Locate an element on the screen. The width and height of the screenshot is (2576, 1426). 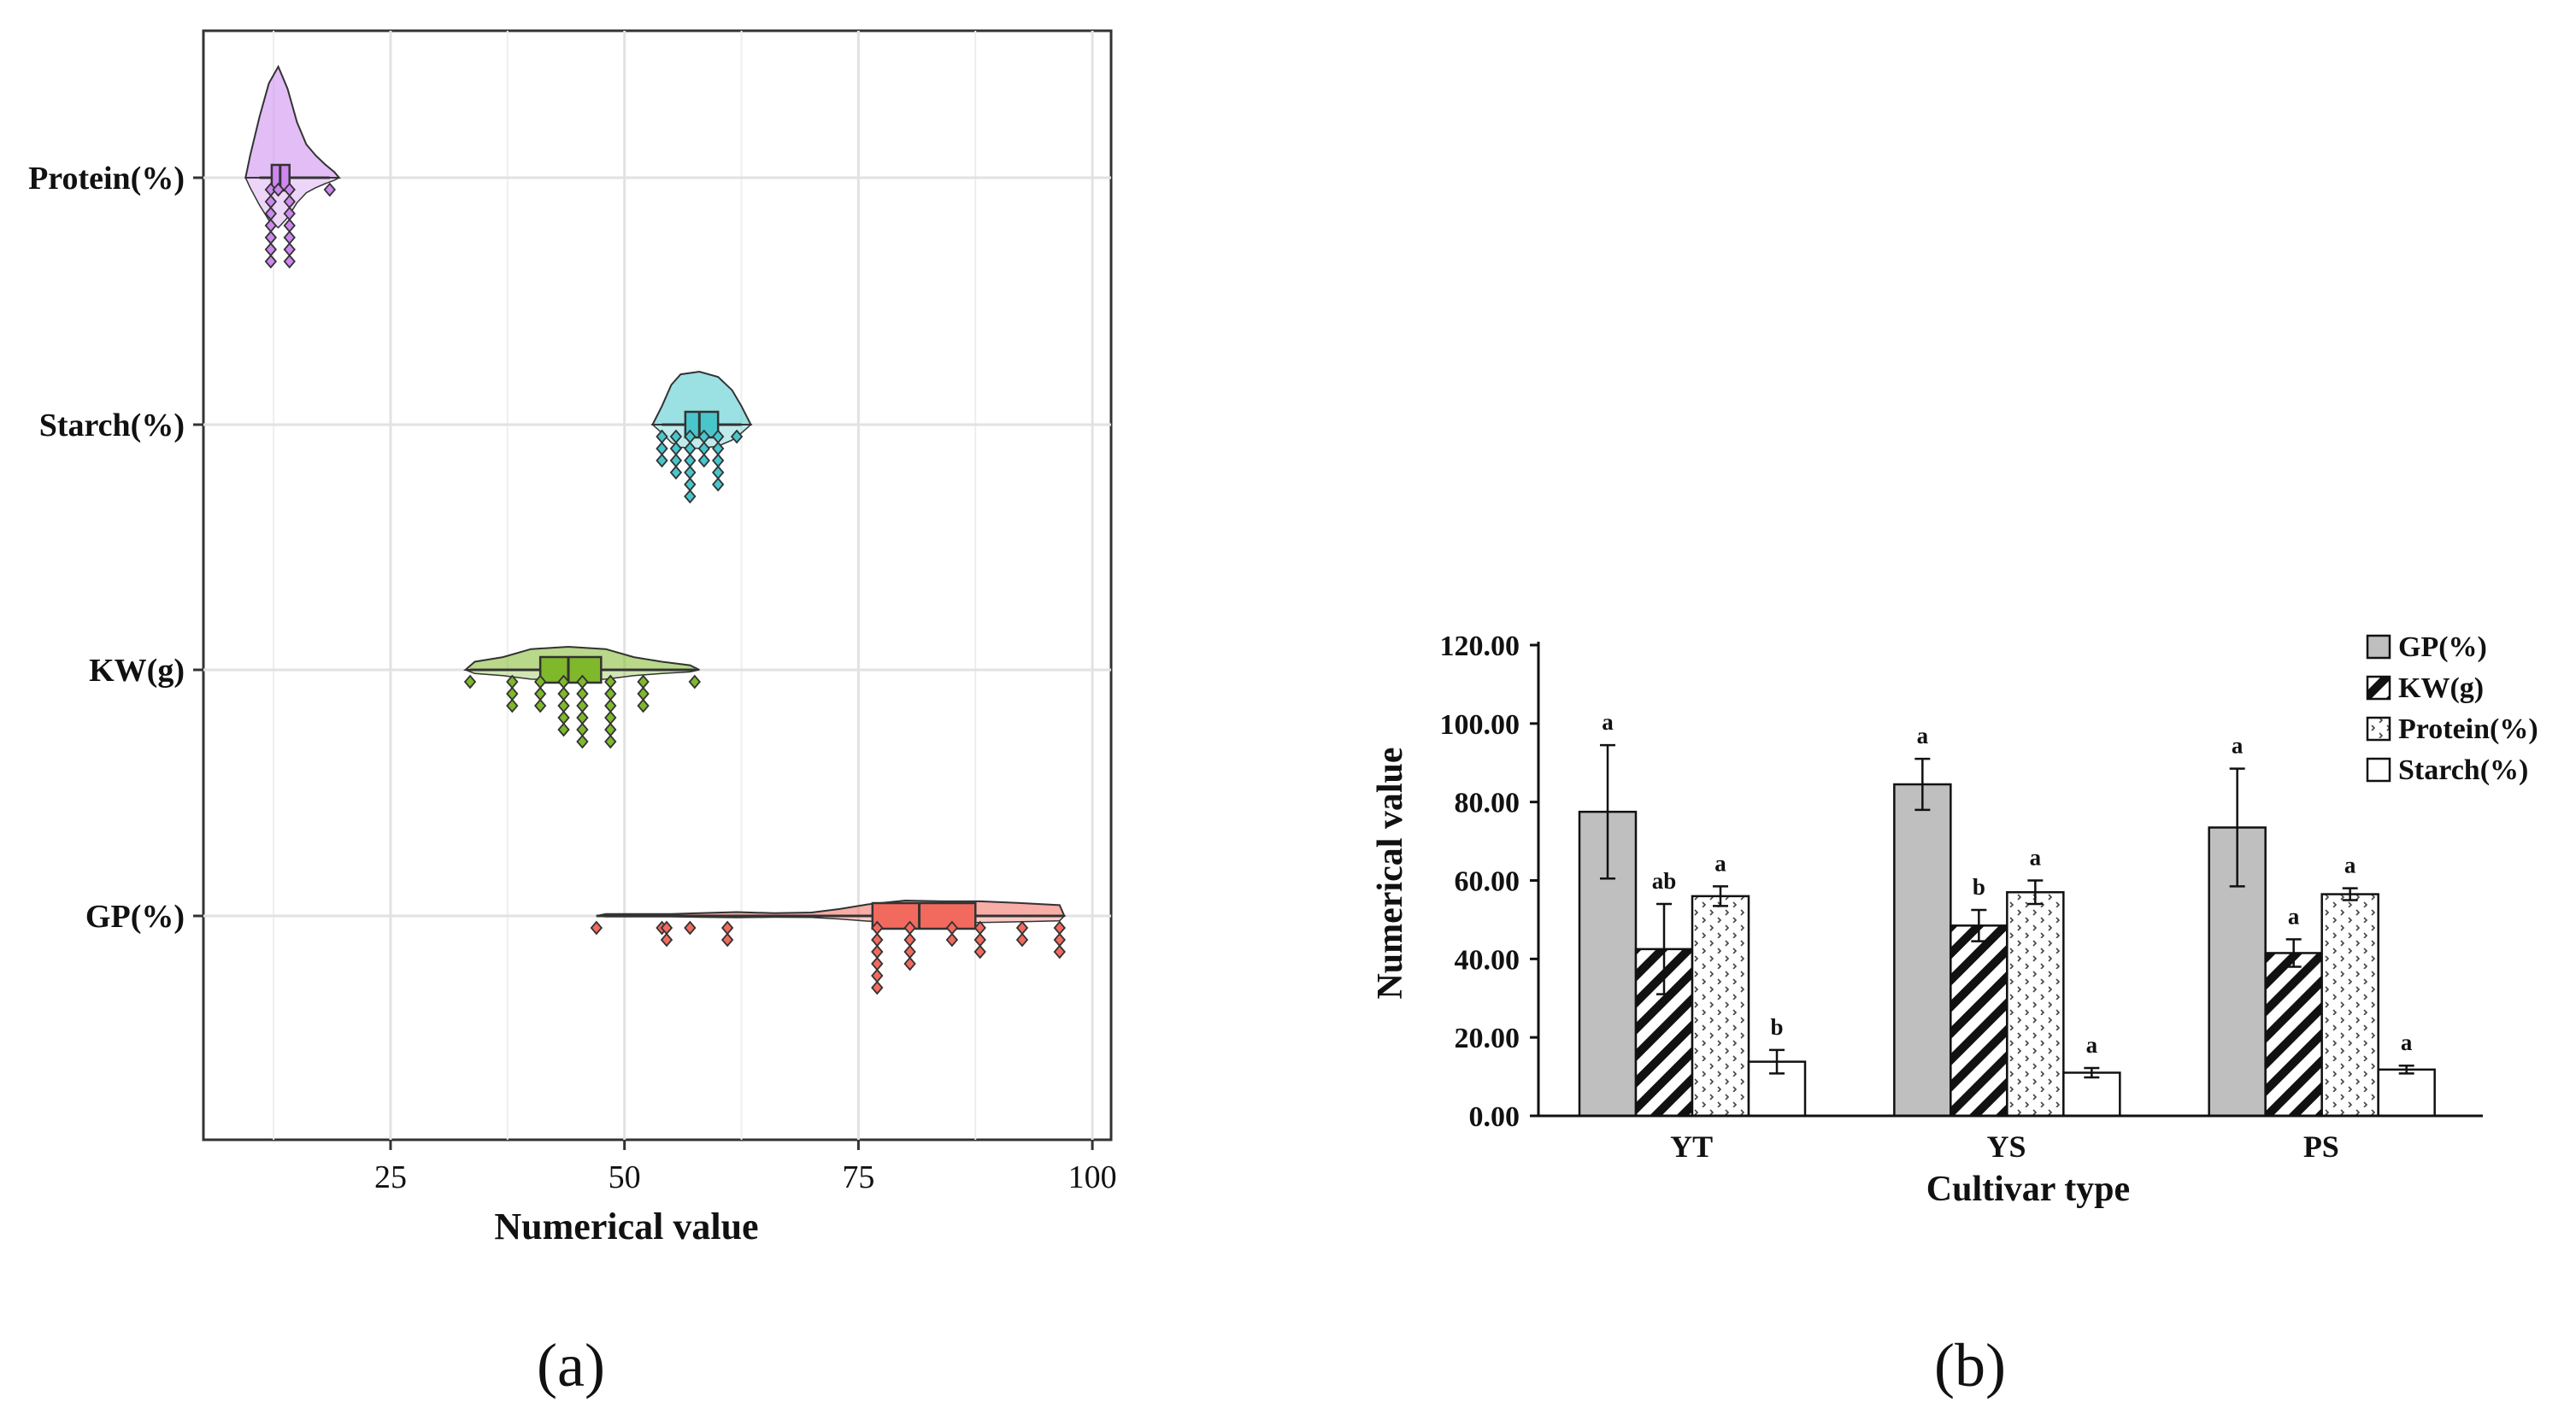
panel-b-y-tick-label: 60.00 is located at coordinates (1487, 882).